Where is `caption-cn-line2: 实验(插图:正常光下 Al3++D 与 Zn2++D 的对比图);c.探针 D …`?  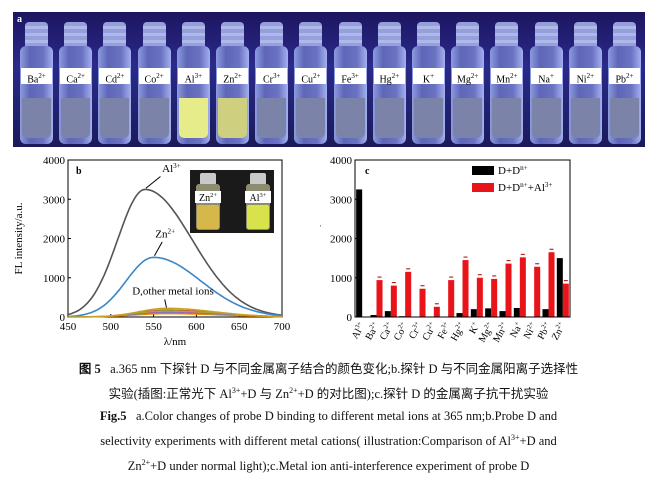
caption-cn-line2: 实验(插图:正常光下 Al3++D 与 Zn2++D 的对比图);c.探针 D … is located at coordinates (328, 394).